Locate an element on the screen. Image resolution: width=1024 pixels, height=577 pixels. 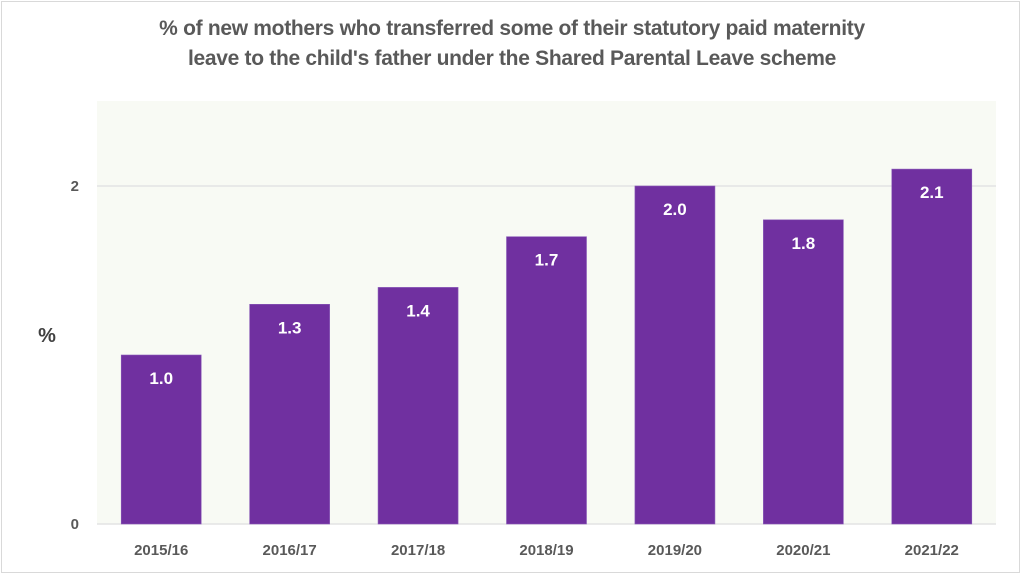
x-tick-label: 2016/17 is located at coordinates (290, 550).